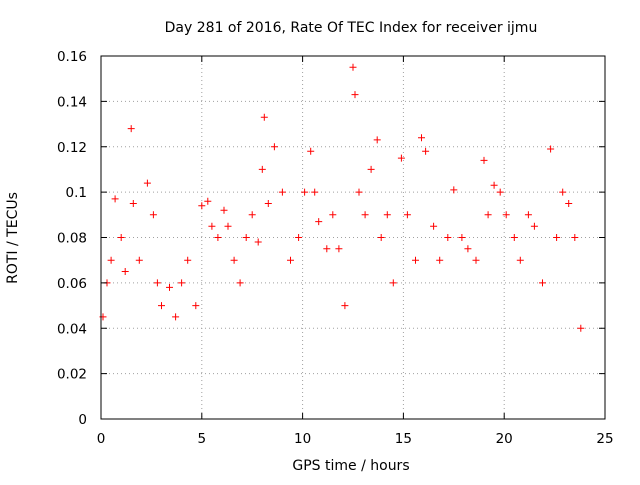 The height and width of the screenshot is (485, 640). What do you see at coordinates (72, 329) in the screenshot?
I see `y-tick-label: 0.04` at bounding box center [72, 329].